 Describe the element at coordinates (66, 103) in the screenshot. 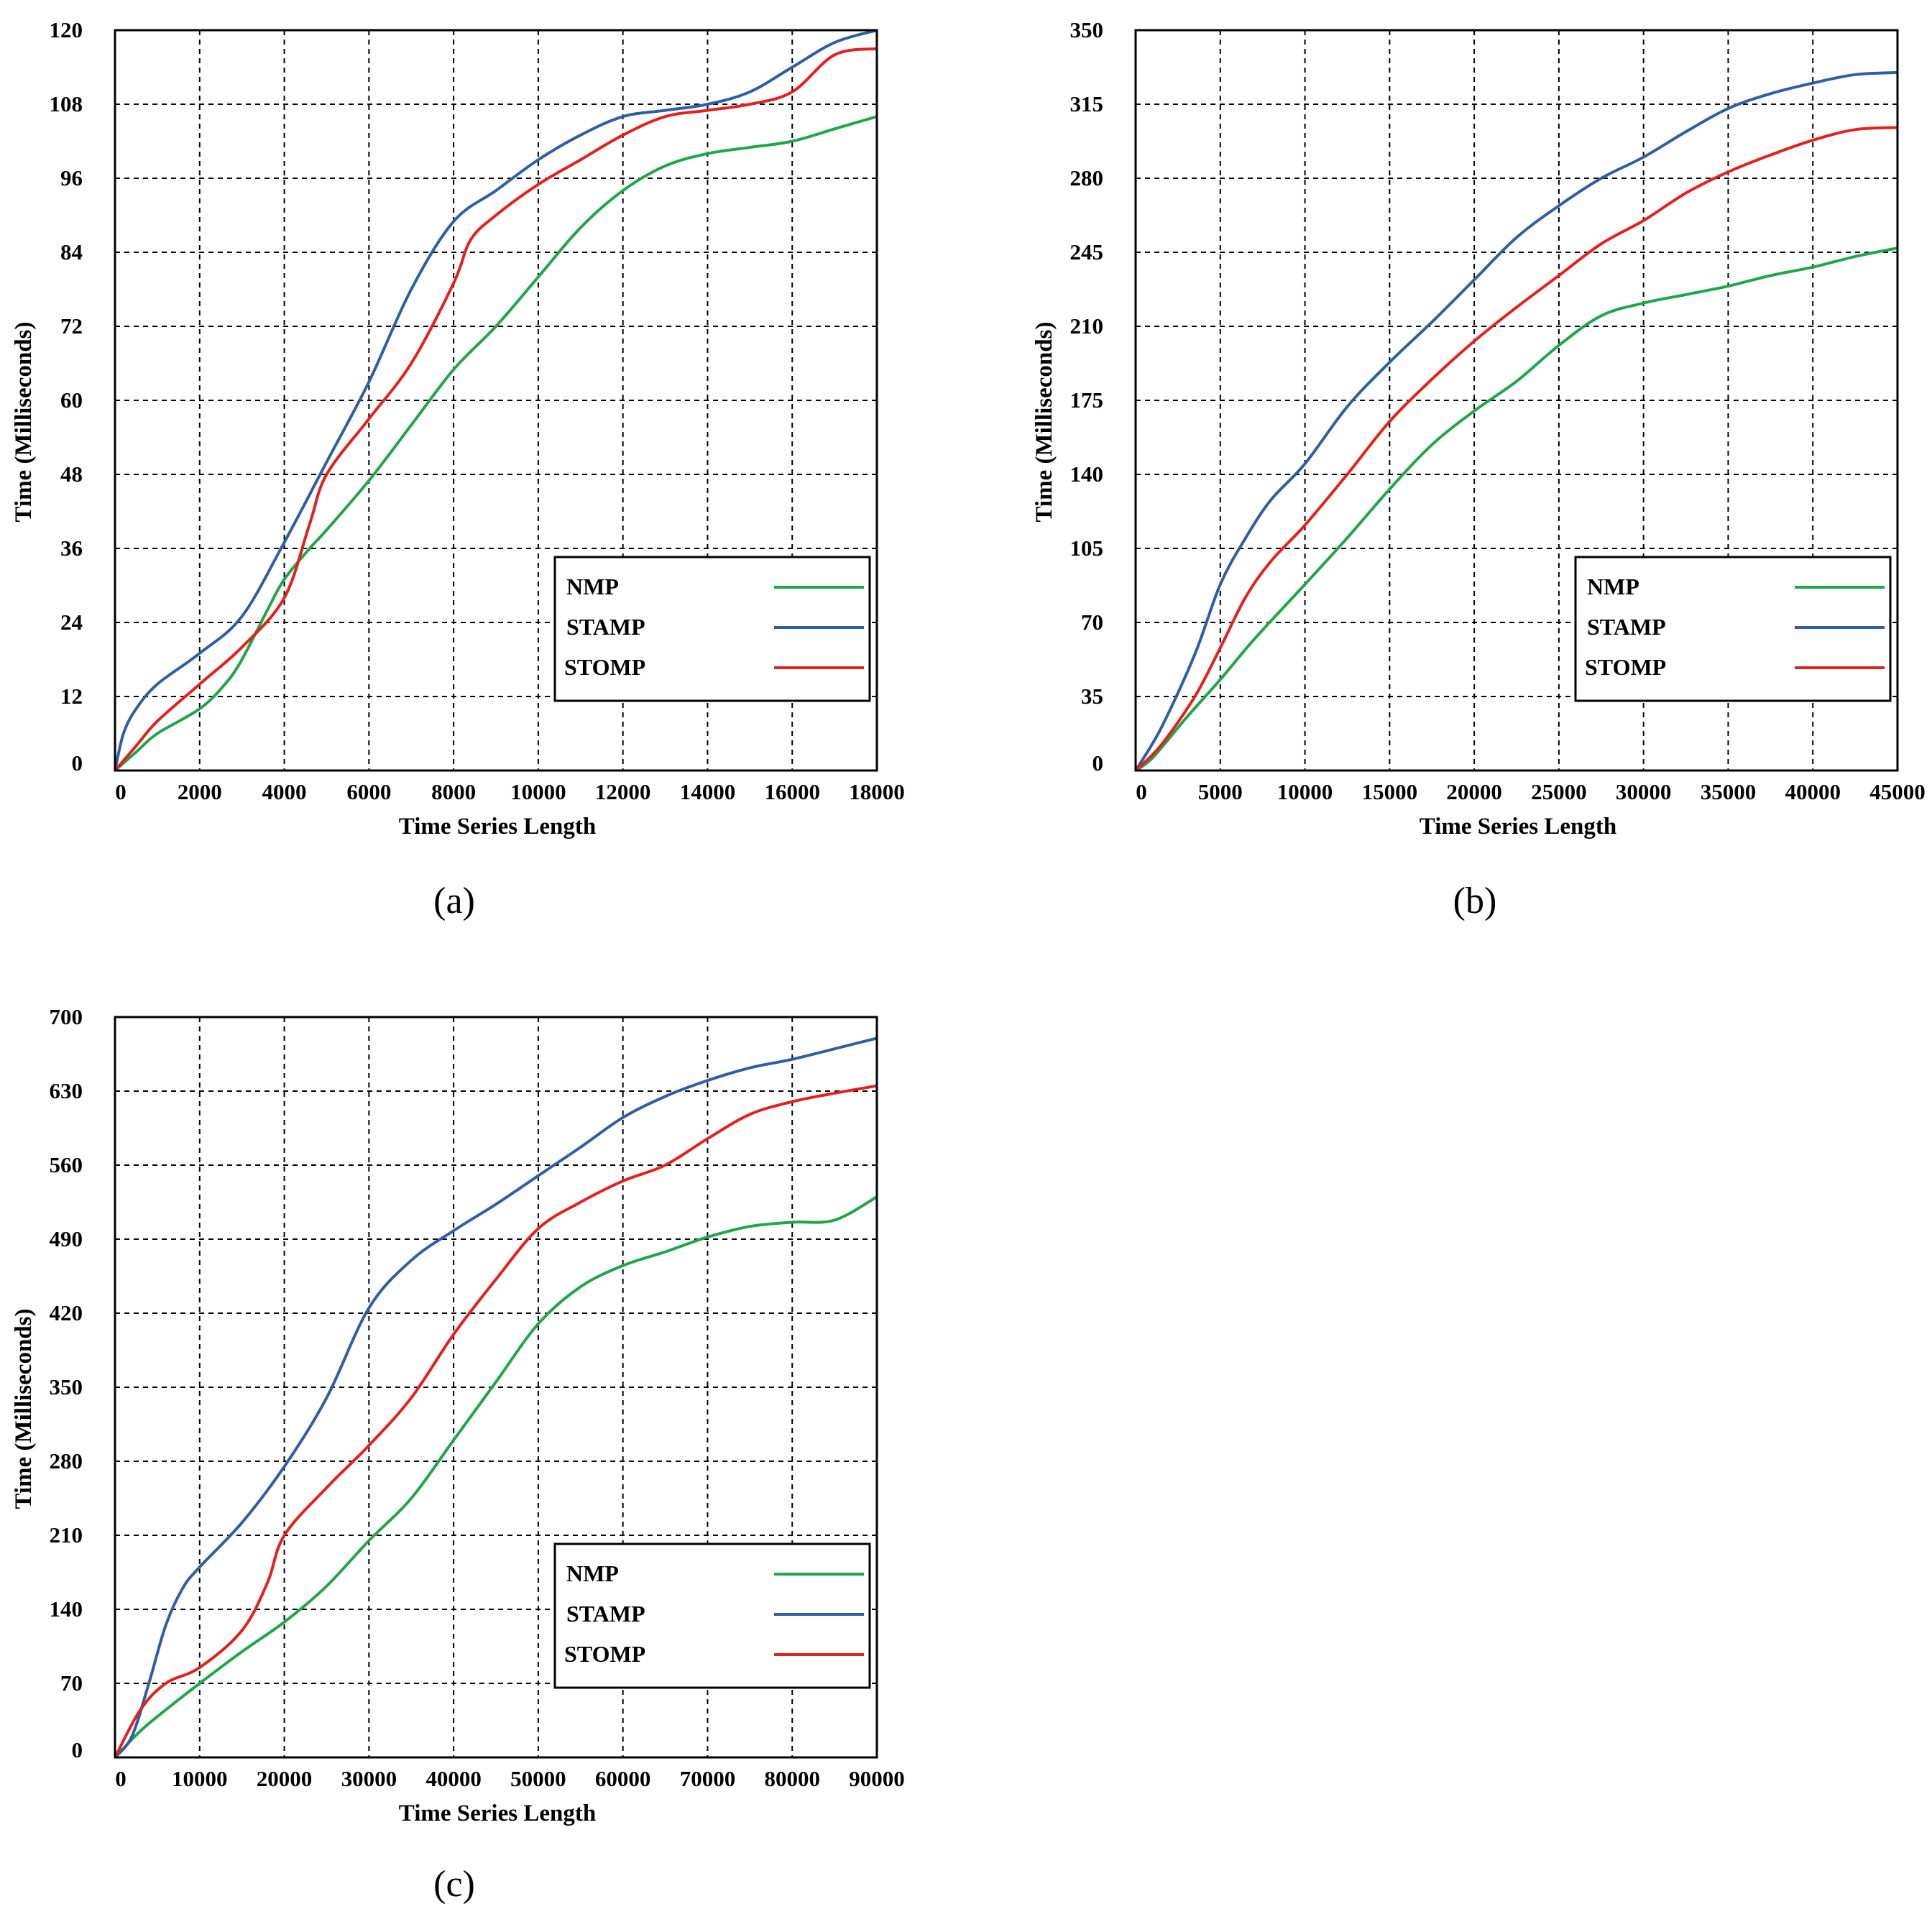

I see `y-tick-label: 108` at that location.